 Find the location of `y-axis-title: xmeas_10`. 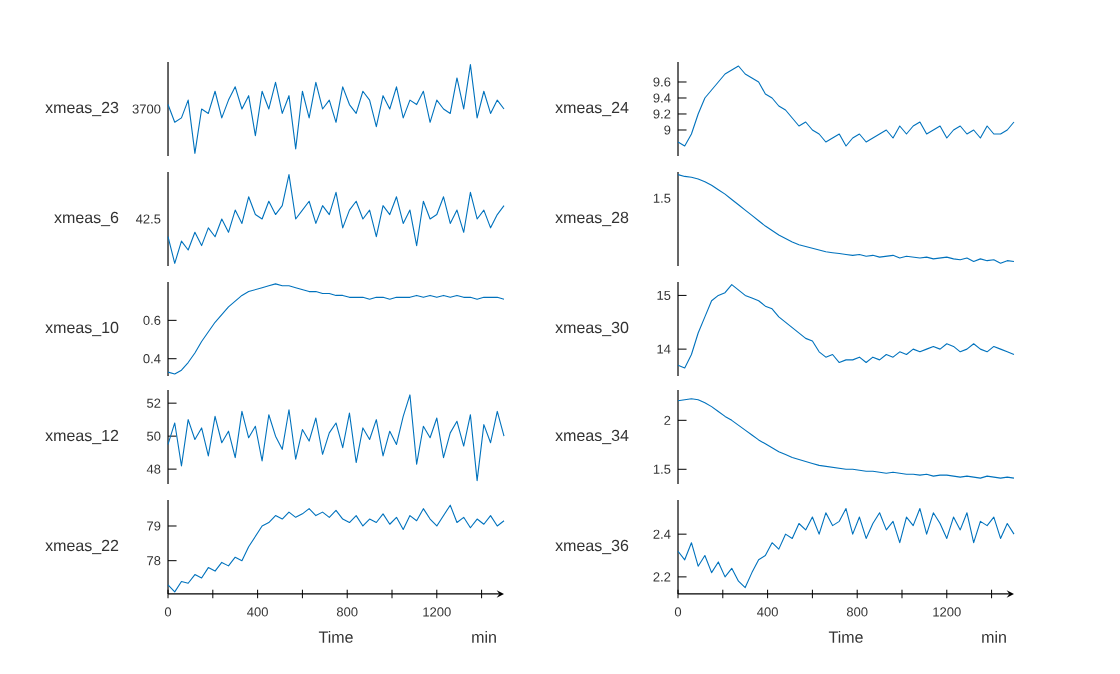

y-axis-title: xmeas_10 is located at coordinates (82, 329).